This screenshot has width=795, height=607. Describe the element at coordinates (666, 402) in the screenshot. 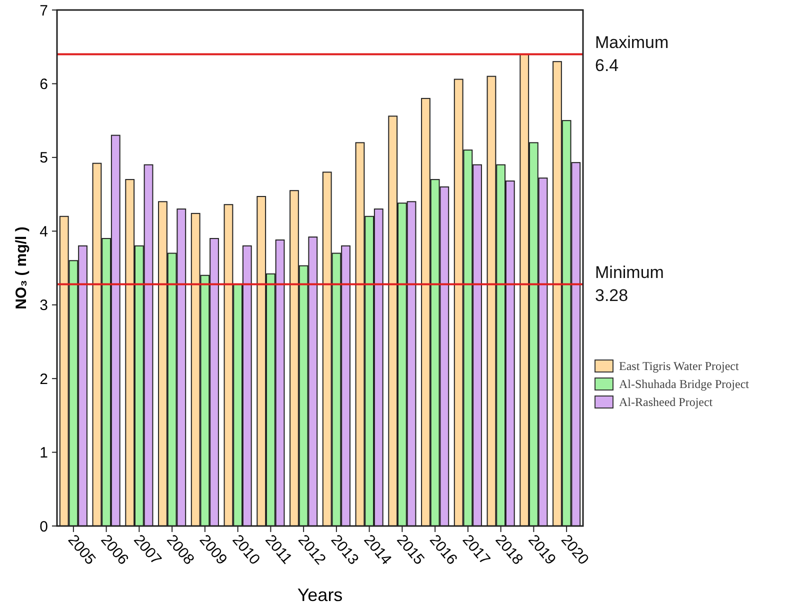

I see `legend-label: Al-Rasheed Project` at that location.